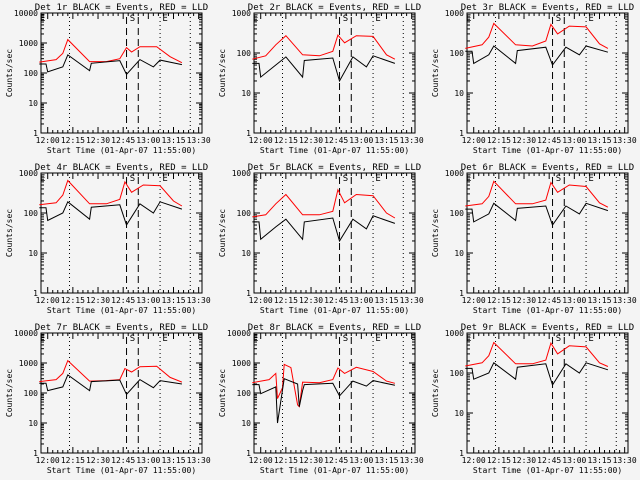 The width and height of the screenshot is (640, 480). What do you see at coordinates (121, 328) in the screenshot?
I see `chart-title: Det 7r BLACK = Events, RED = LLD` at bounding box center [121, 328].